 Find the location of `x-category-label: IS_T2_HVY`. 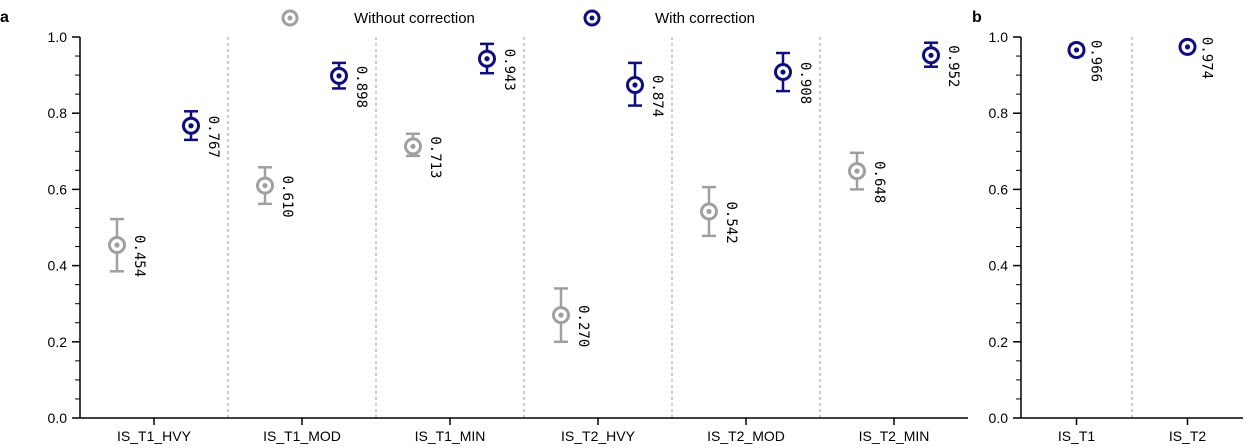

x-category-label: IS_T2_HVY is located at coordinates (598, 436).